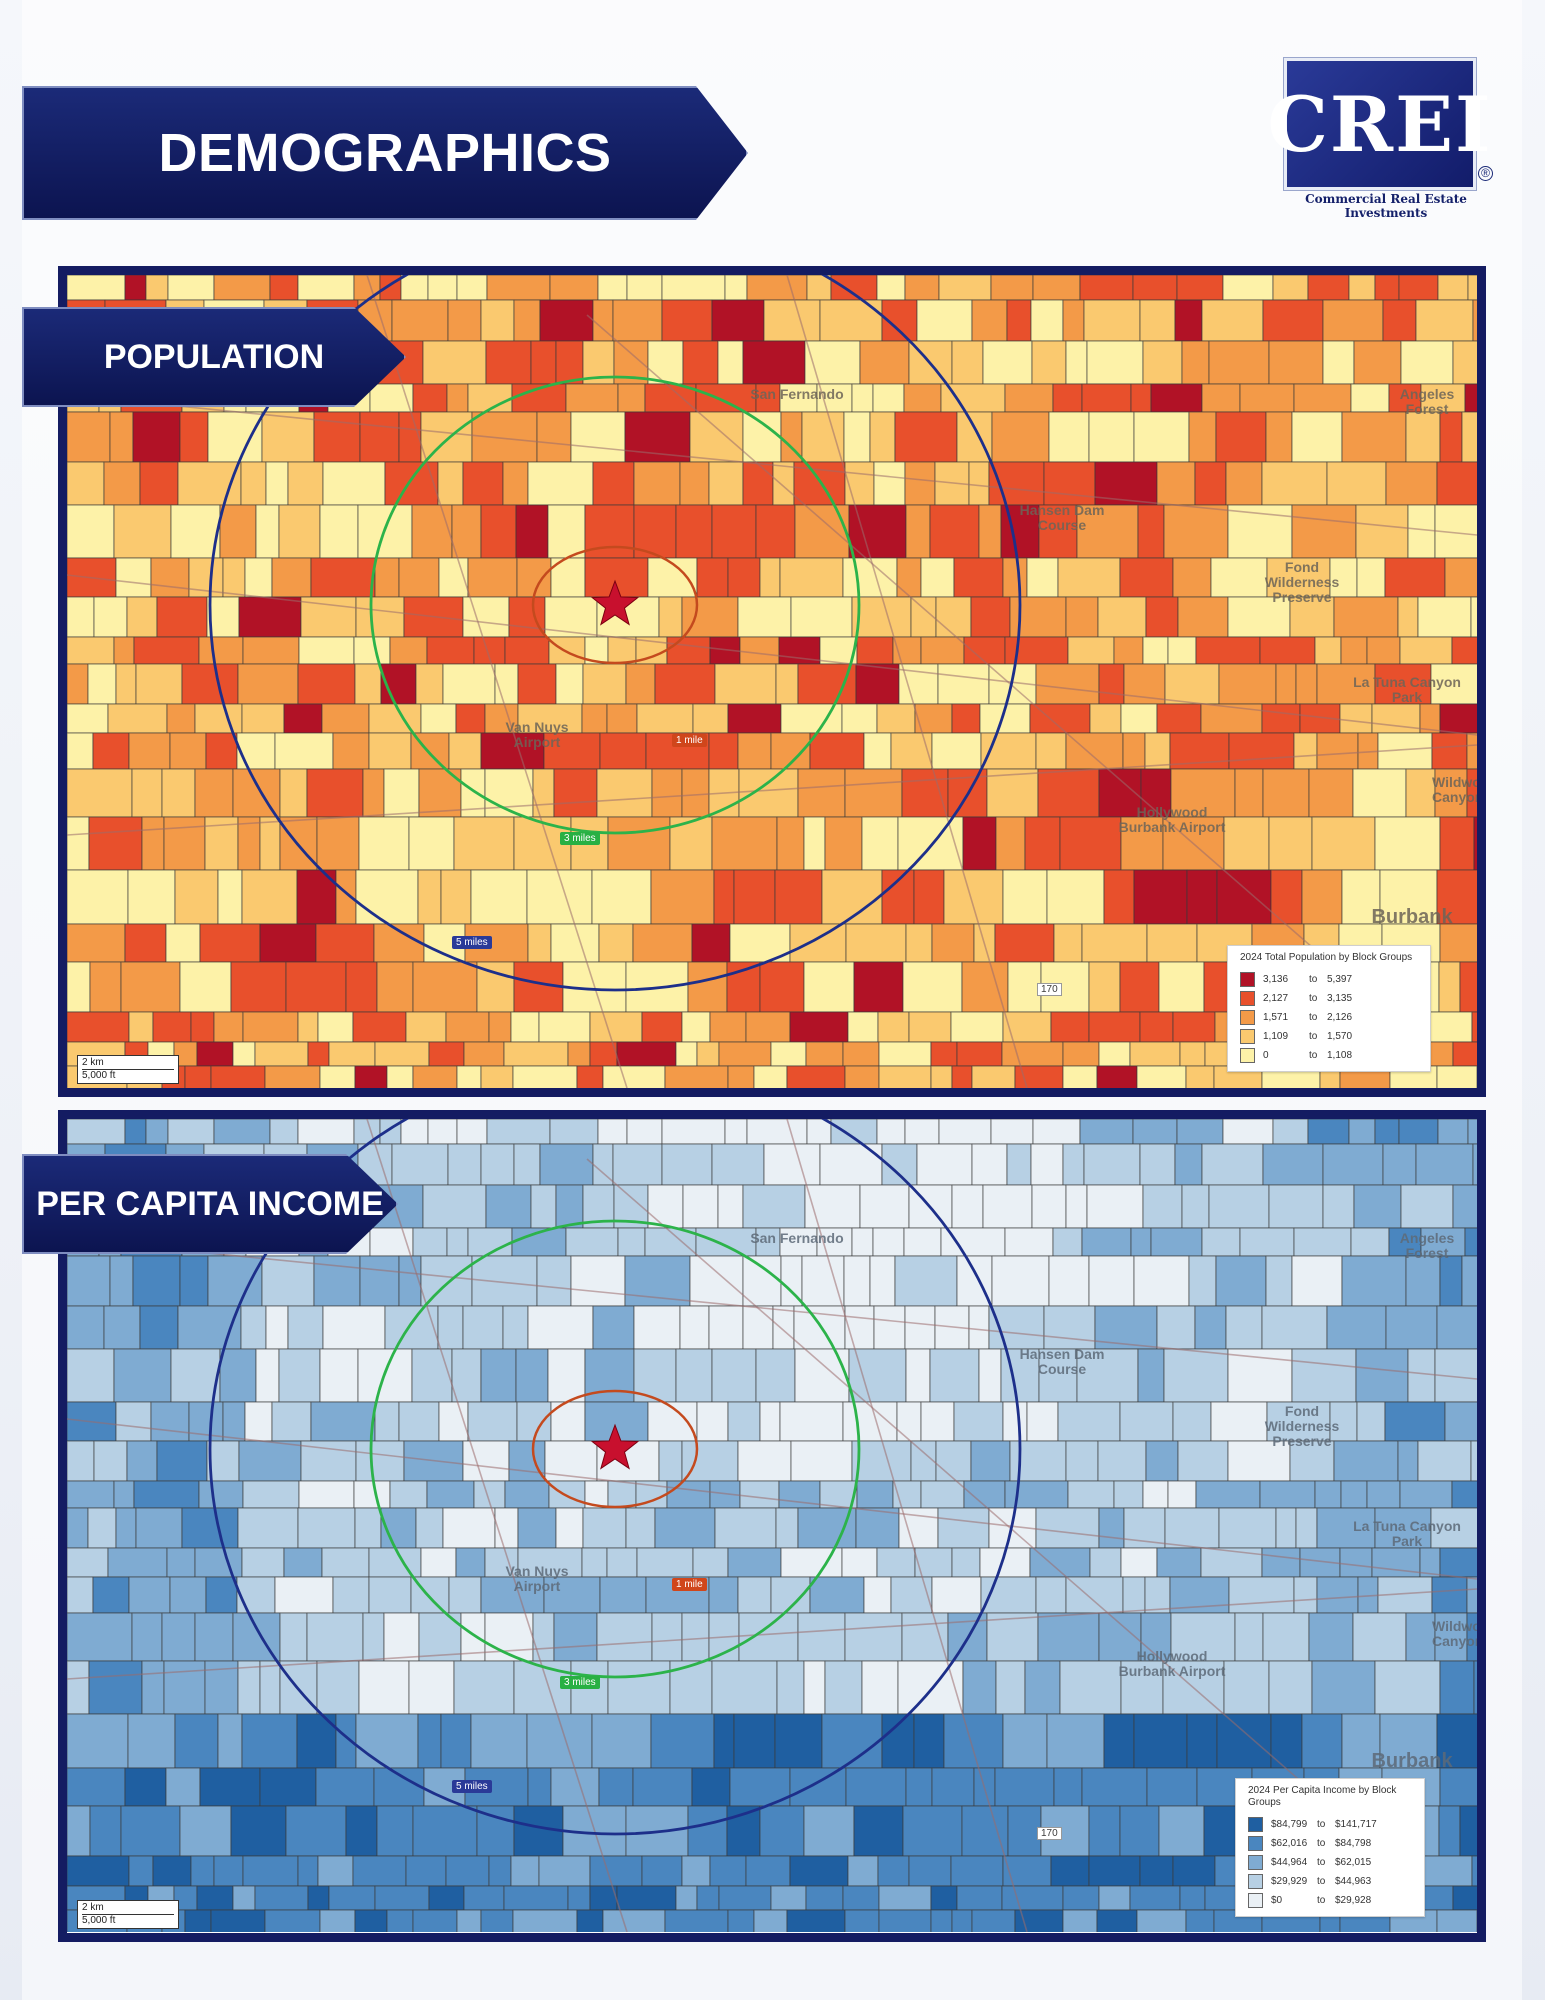 Image resolution: width=1545 pixels, height=2000 pixels. I want to click on place-burbank: Burbank, so click(1412, 1761).